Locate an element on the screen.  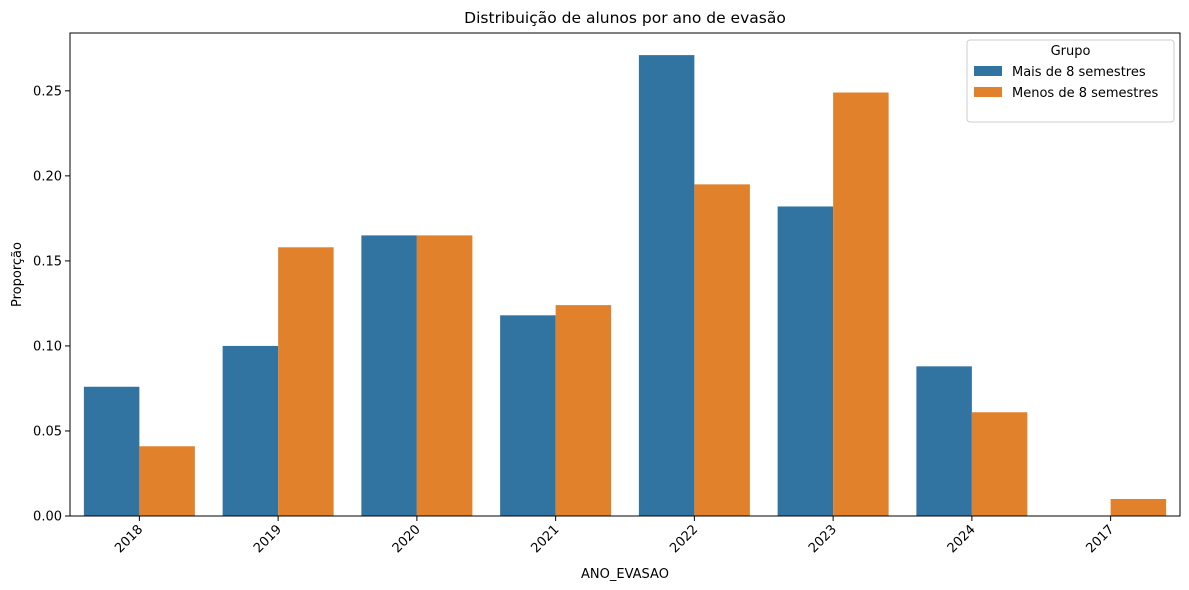
legend-box is located at coordinates (1070, 81).